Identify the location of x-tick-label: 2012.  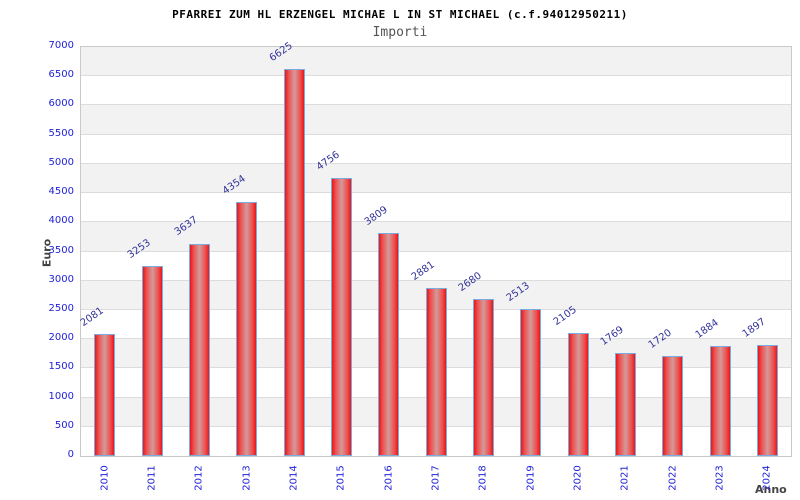
(199, 478).